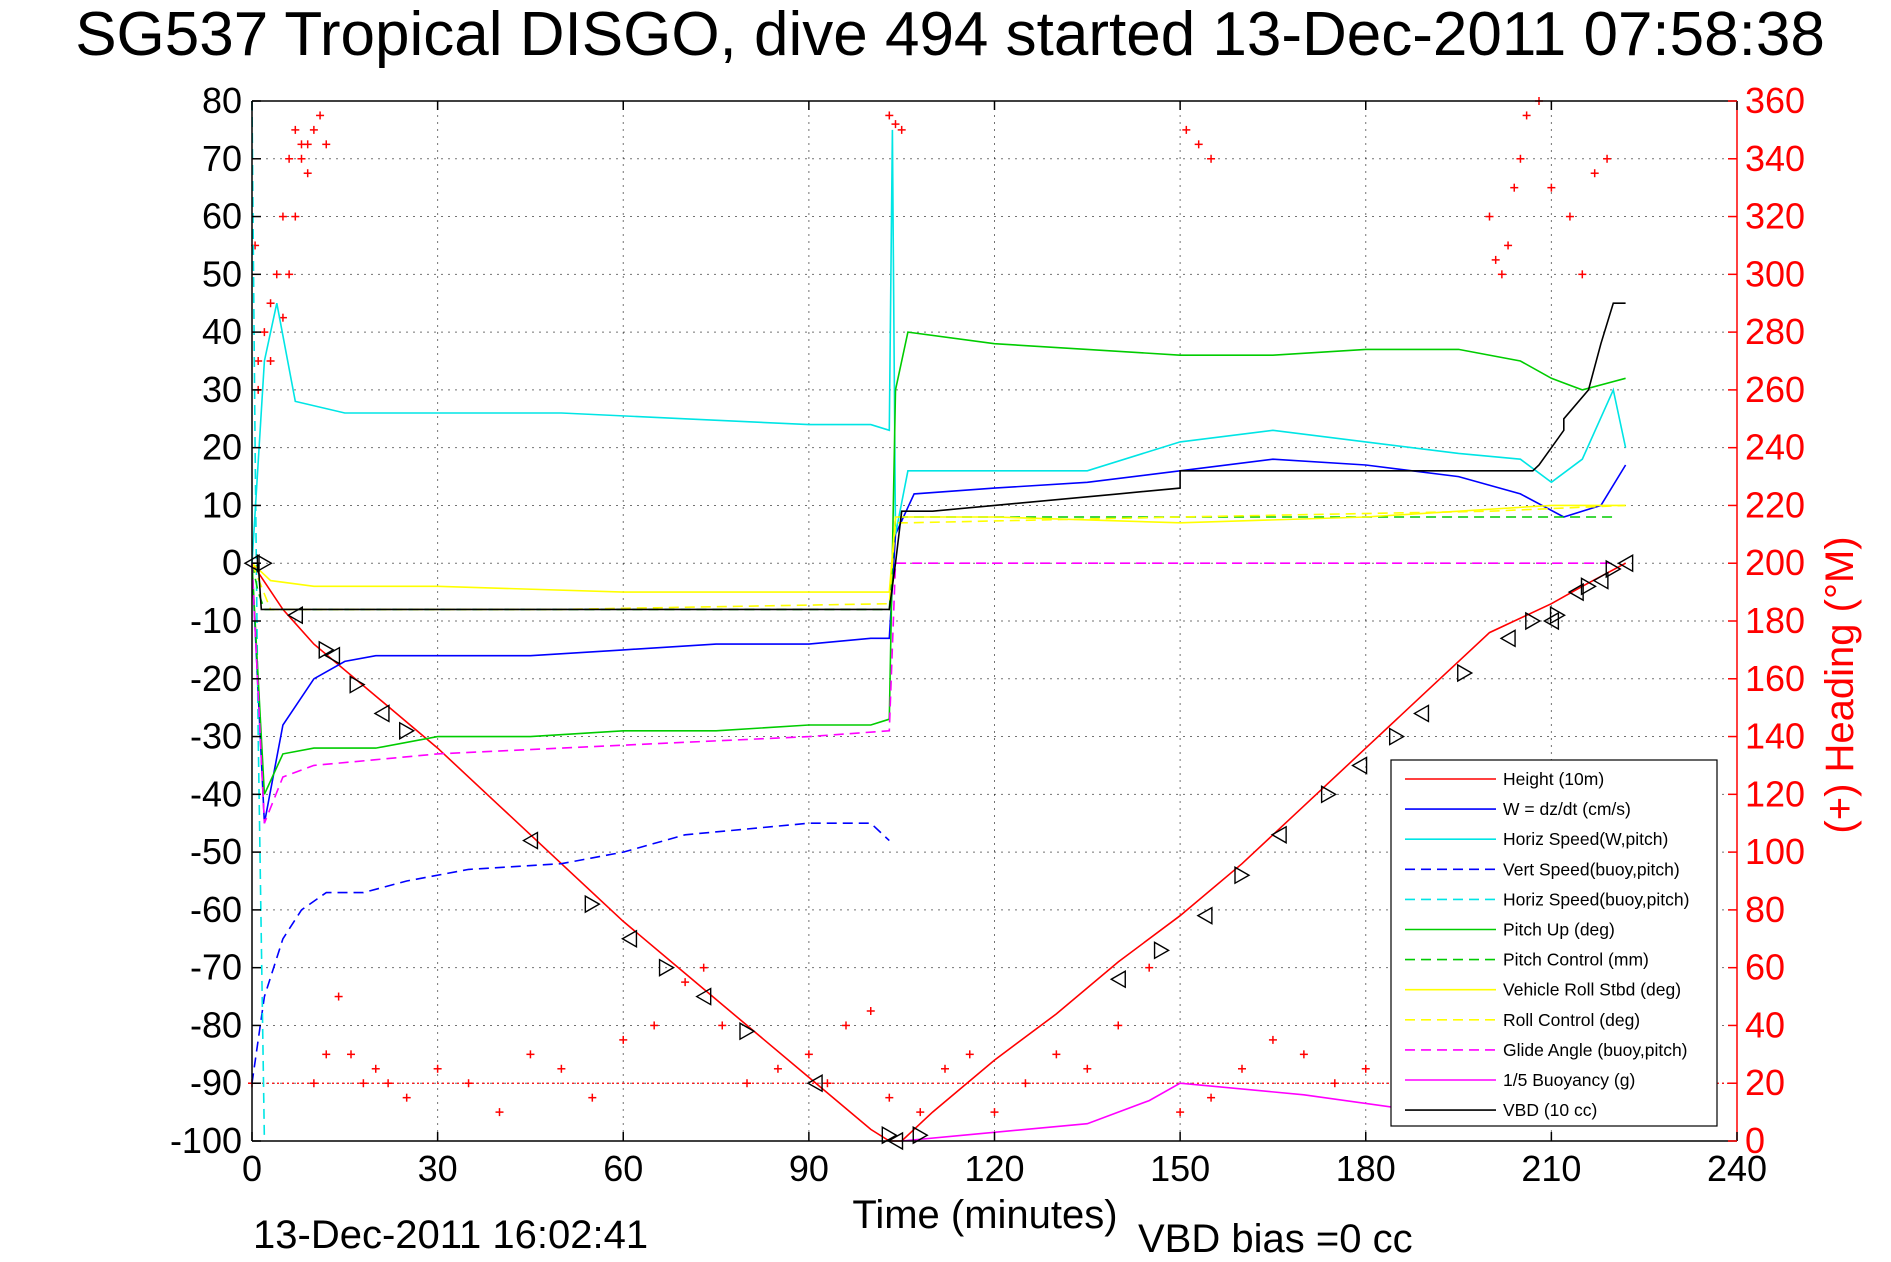  What do you see at coordinates (1551, 1168) in the screenshot?
I see `x-tick-label: 210` at bounding box center [1551, 1168].